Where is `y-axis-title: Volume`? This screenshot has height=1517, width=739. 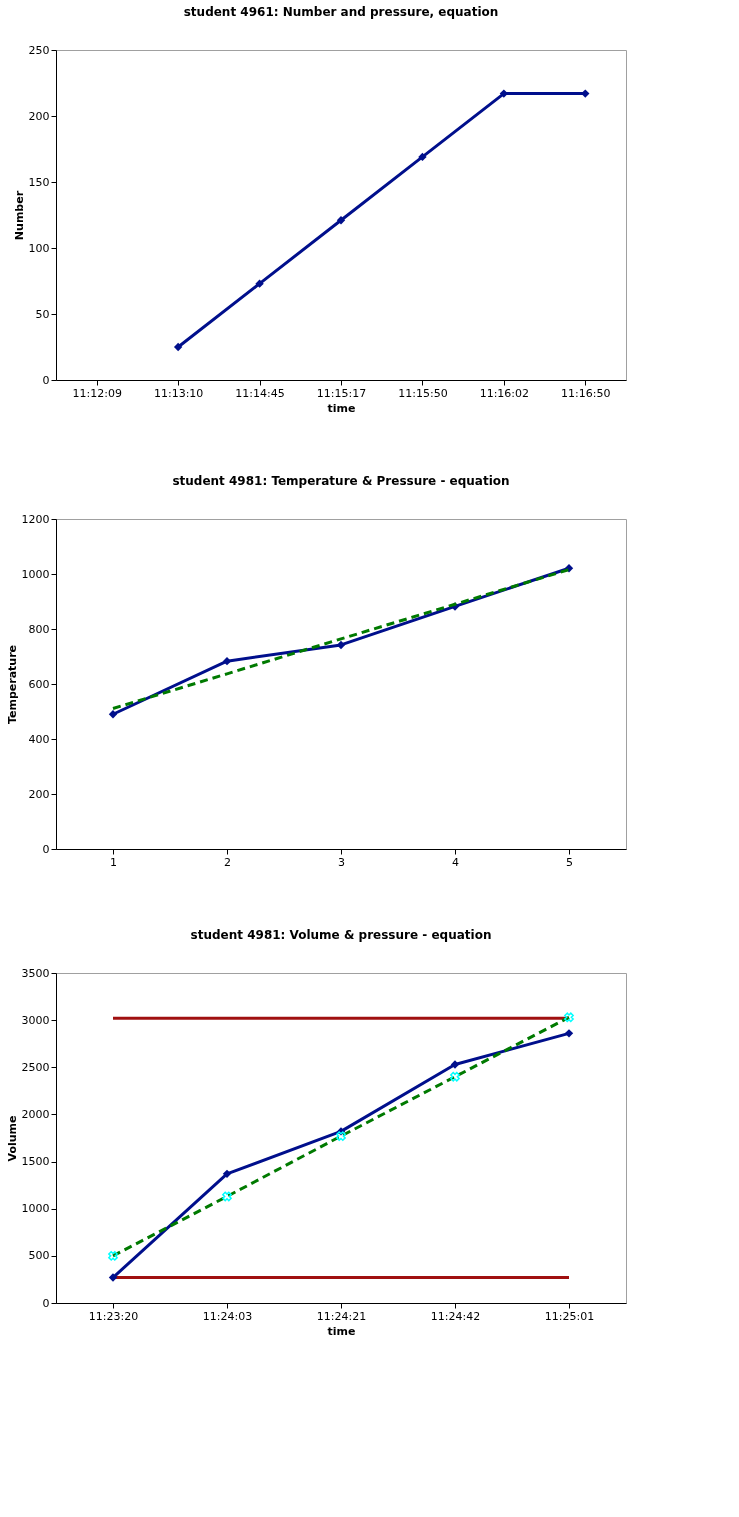 y-axis-title: Volume is located at coordinates (12, 1138).